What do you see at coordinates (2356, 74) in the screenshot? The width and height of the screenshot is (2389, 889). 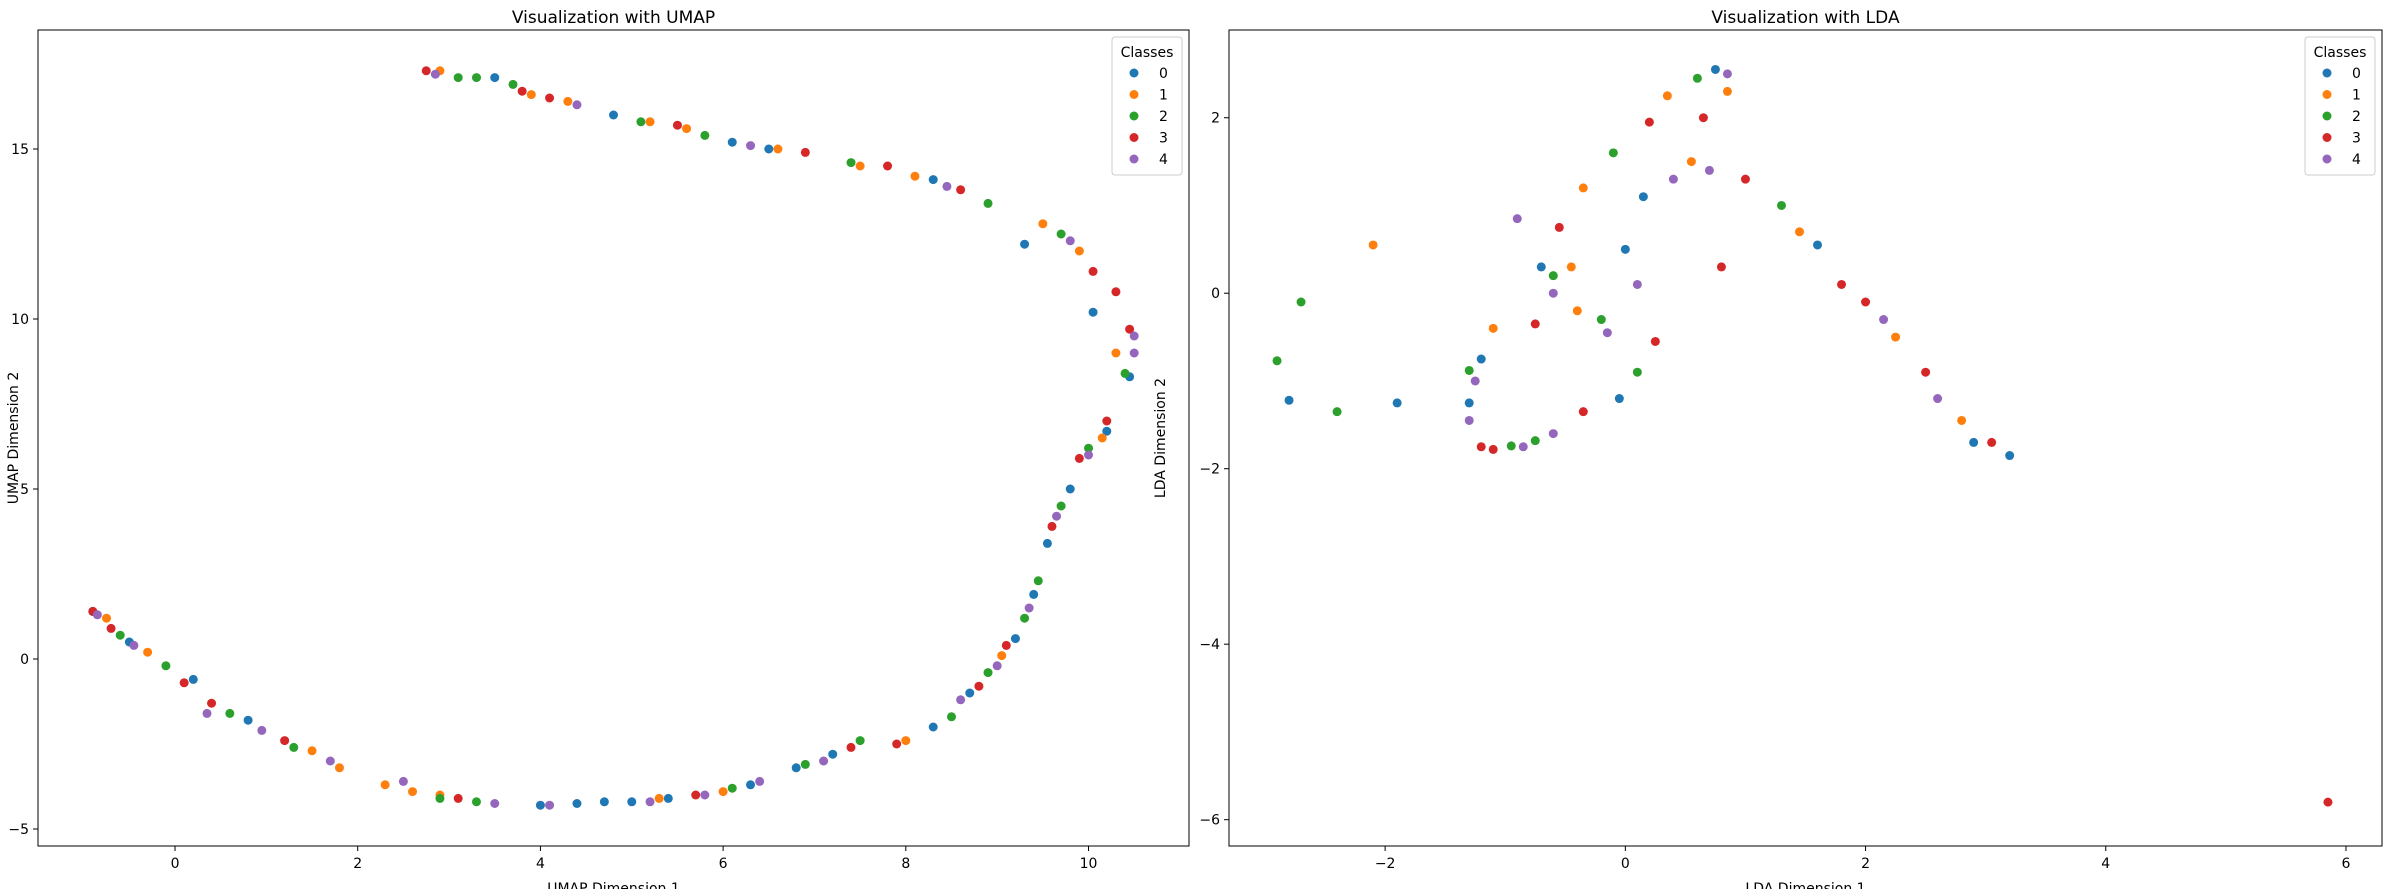 I see `lda-legend-label-0: 0` at bounding box center [2356, 74].